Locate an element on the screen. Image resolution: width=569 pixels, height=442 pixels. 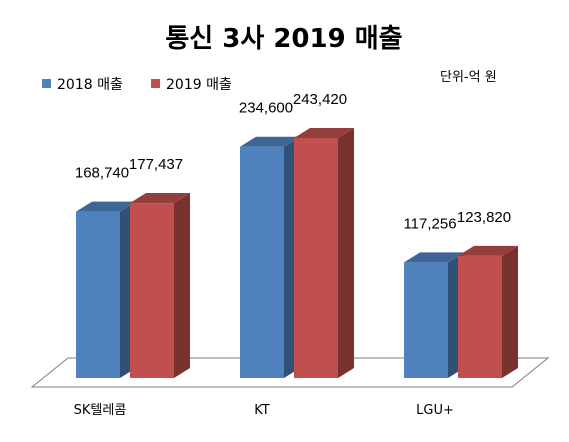
value-label-2019-2: 123,820 is located at coordinates (484, 217).